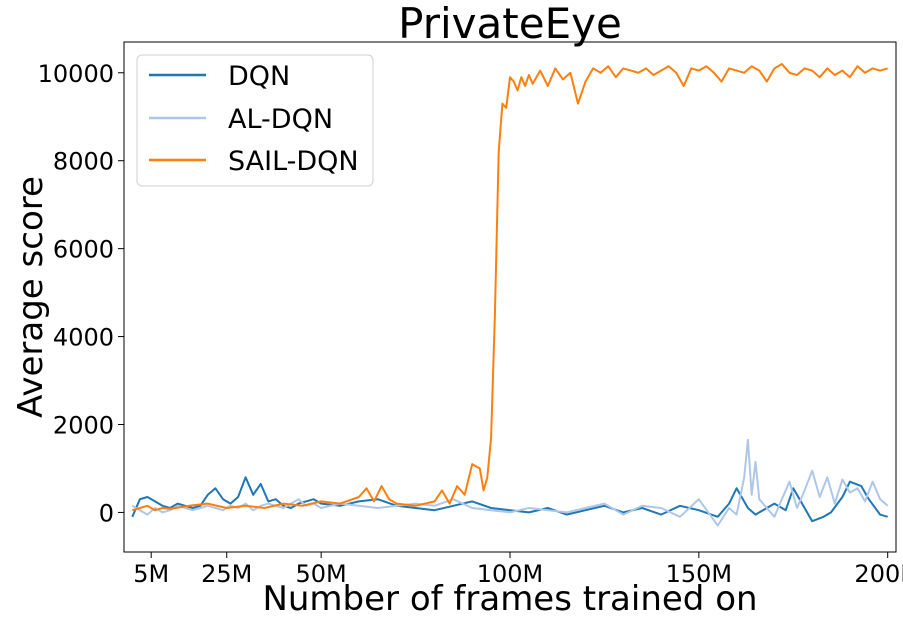 The width and height of the screenshot is (903, 622). Describe the element at coordinates (509, 499) in the screenshot. I see `series-line-dqn` at that location.